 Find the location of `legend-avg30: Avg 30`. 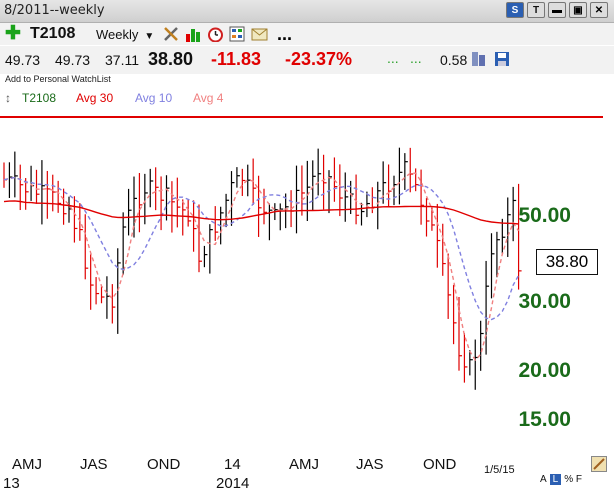

legend-avg30: Avg 30 is located at coordinates (95, 98).